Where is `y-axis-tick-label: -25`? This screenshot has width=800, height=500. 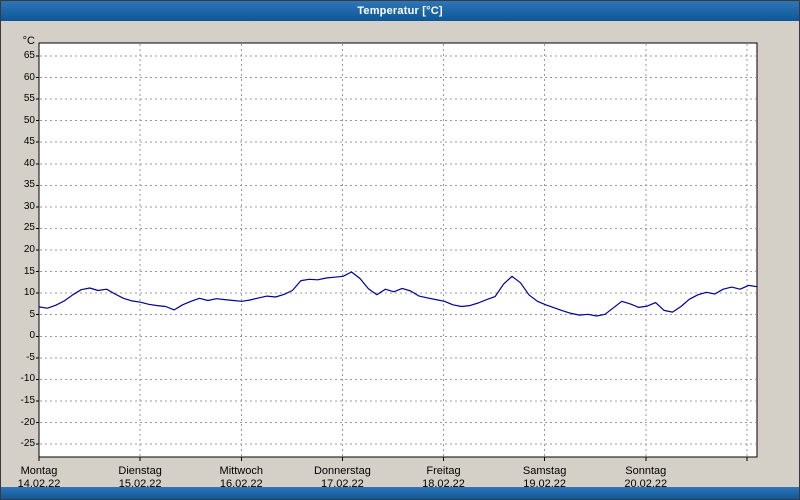 y-axis-tick-label: -25 is located at coordinates (27, 444).